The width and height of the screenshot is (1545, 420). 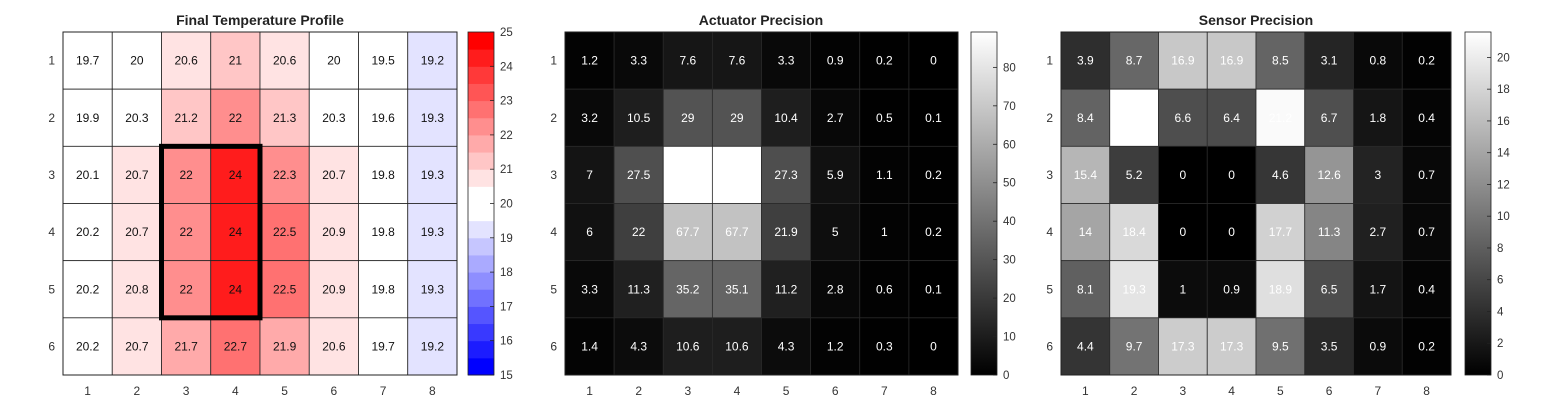 What do you see at coordinates (1183, 232) in the screenshot?
I see `cell-value-label: 0` at bounding box center [1183, 232].